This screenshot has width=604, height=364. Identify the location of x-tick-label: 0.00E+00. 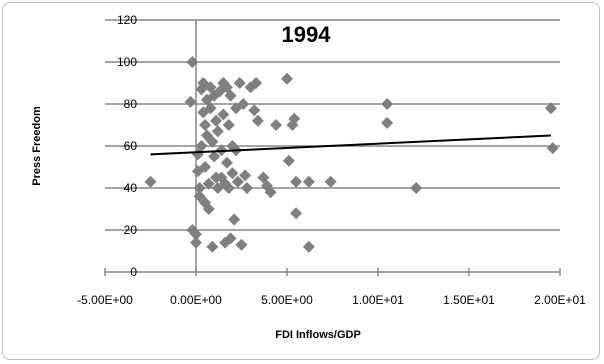
(196, 300).